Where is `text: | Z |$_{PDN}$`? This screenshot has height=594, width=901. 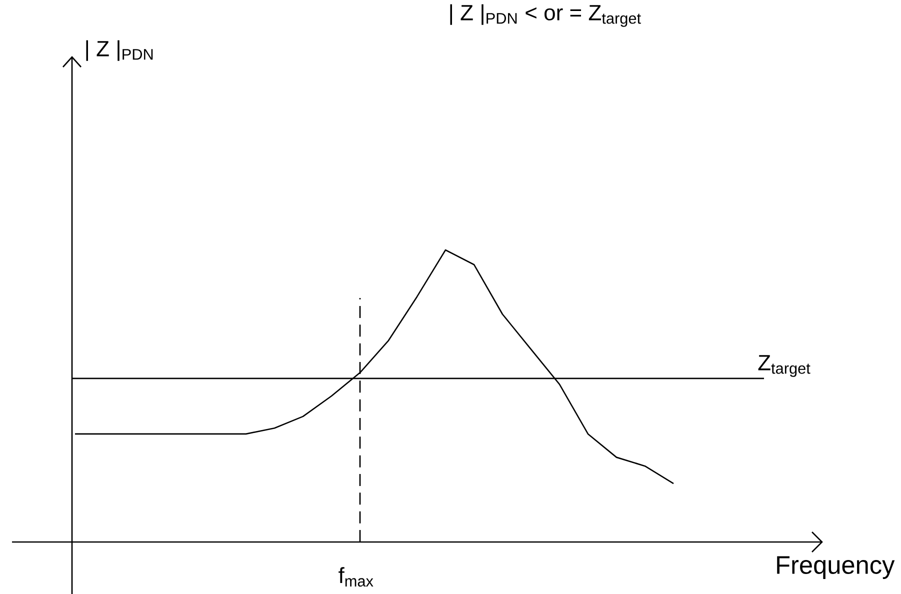 text: | Z |$_{PDN}$ is located at coordinates (119, 50).